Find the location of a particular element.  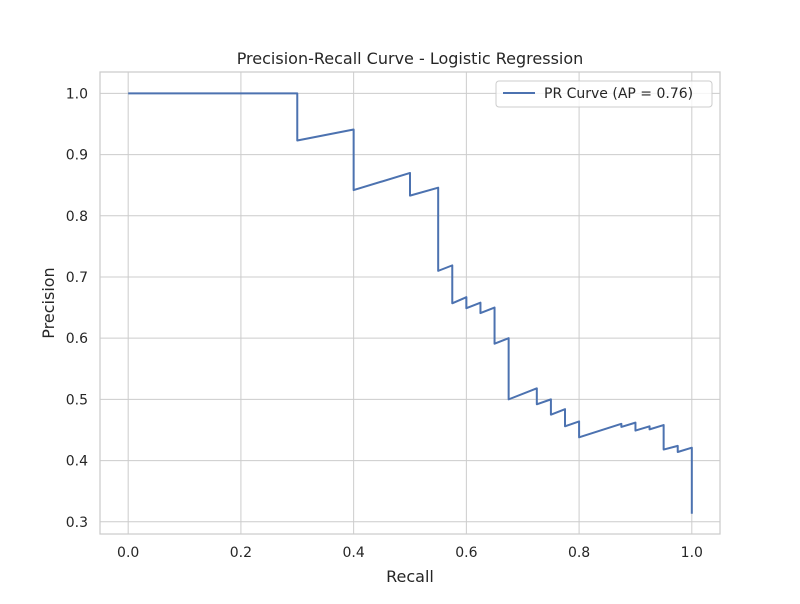

legend-box is located at coordinates (604, 94).